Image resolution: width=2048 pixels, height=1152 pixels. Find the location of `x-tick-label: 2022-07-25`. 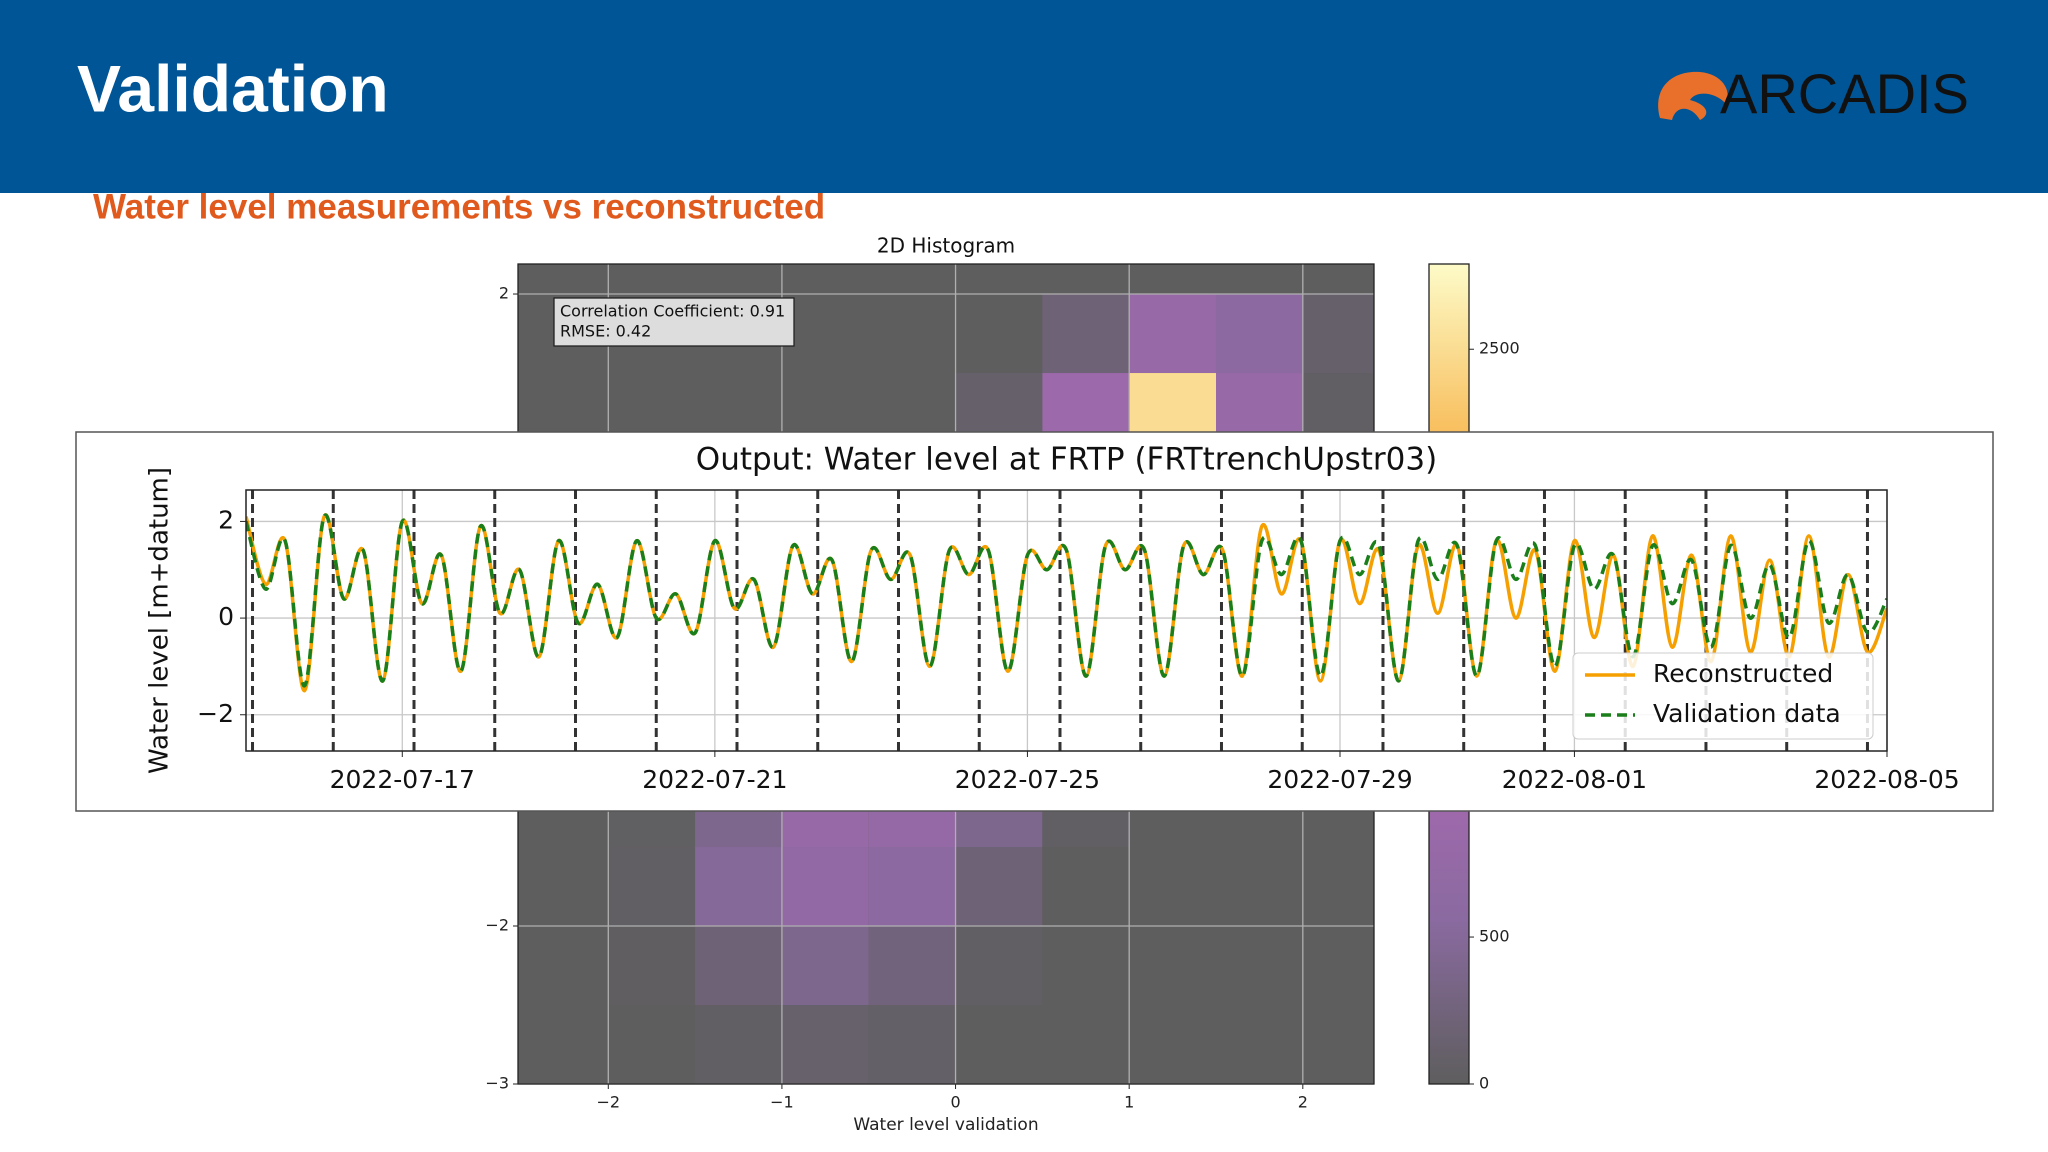

x-tick-label: 2022-07-25 is located at coordinates (1027, 779).